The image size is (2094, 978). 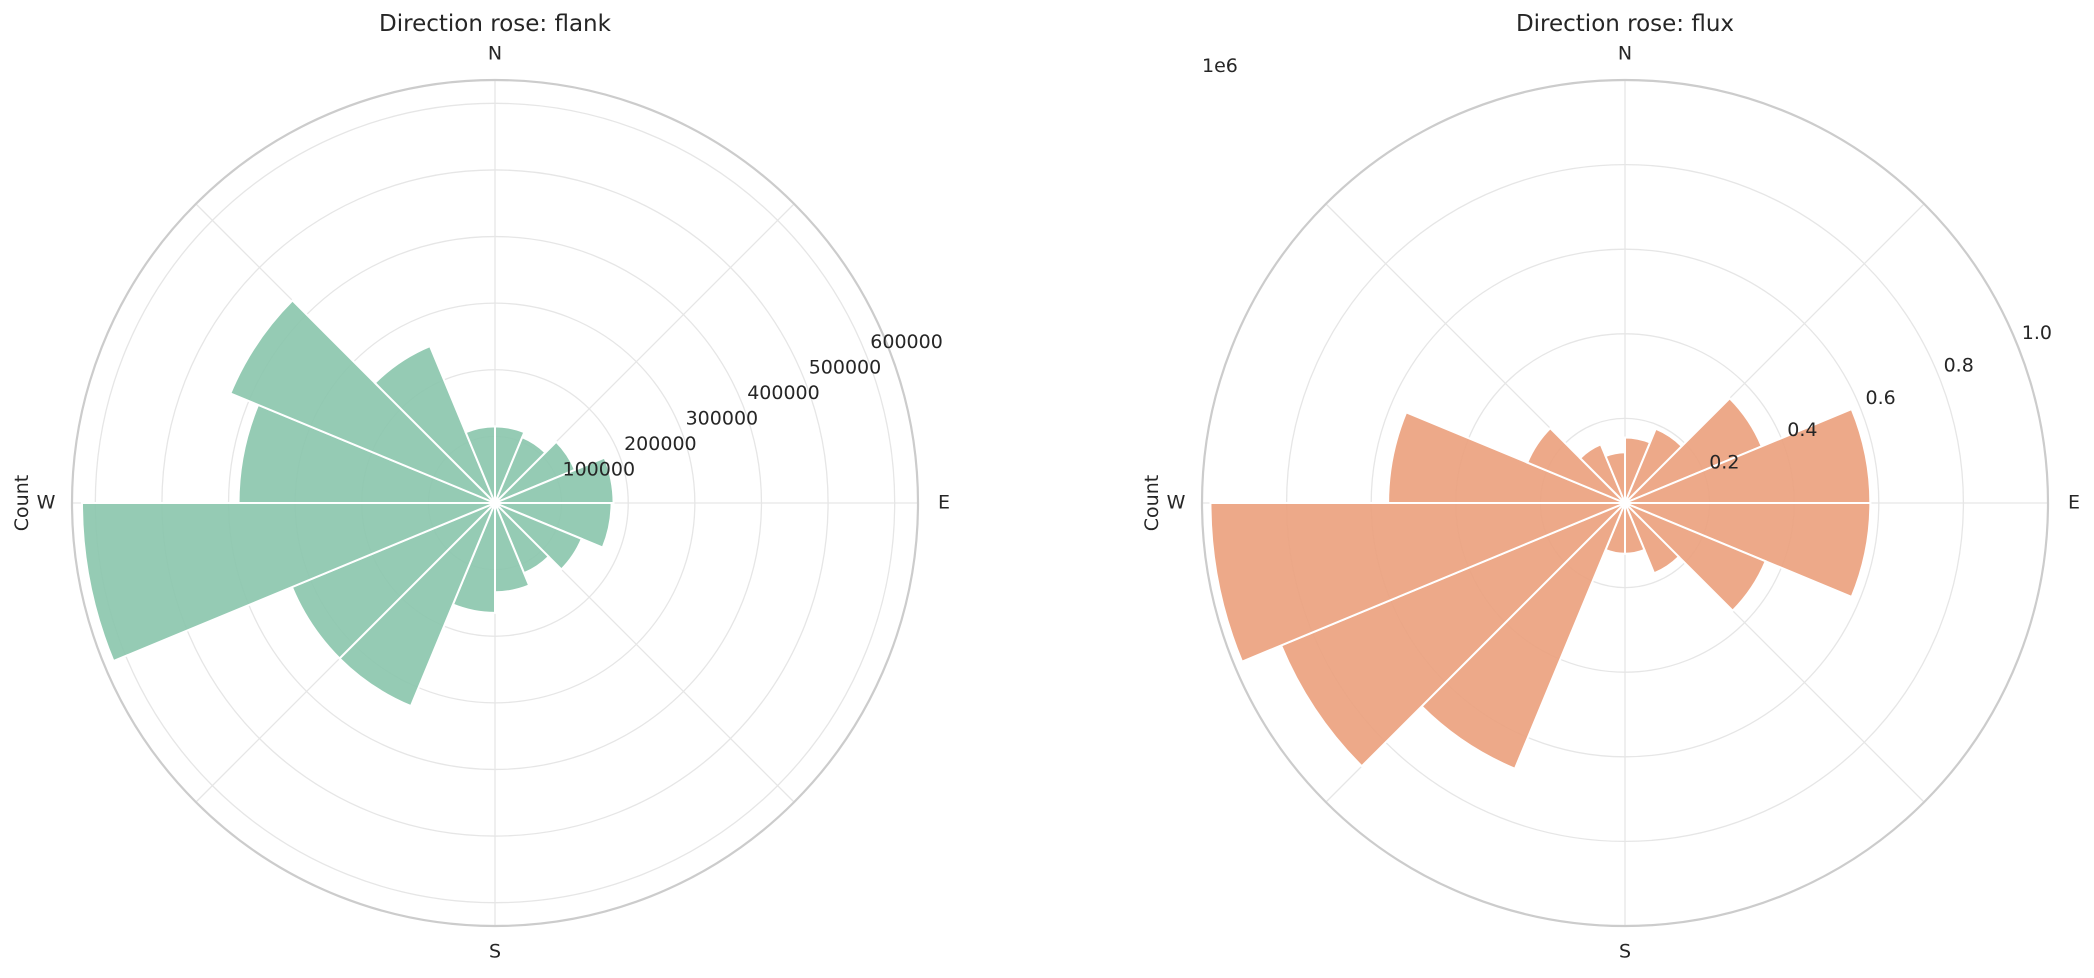 What do you see at coordinates (599, 470) in the screenshot?
I see `radial-tick-label: 100000` at bounding box center [599, 470].